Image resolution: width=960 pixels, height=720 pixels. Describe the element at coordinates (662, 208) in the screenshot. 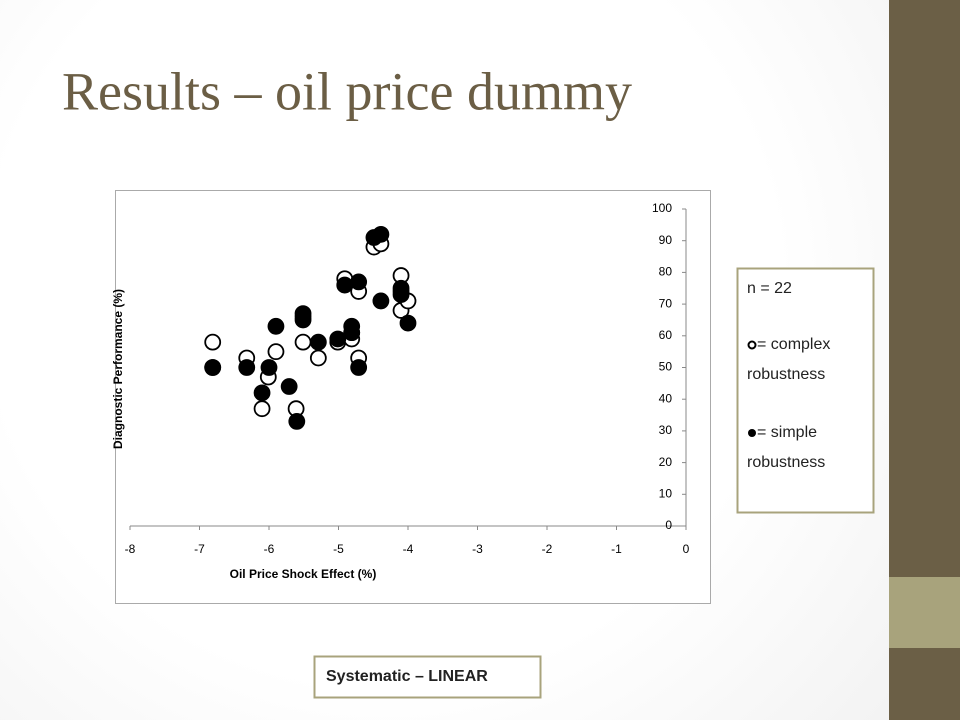

I see `y-tick-label: 100` at that location.